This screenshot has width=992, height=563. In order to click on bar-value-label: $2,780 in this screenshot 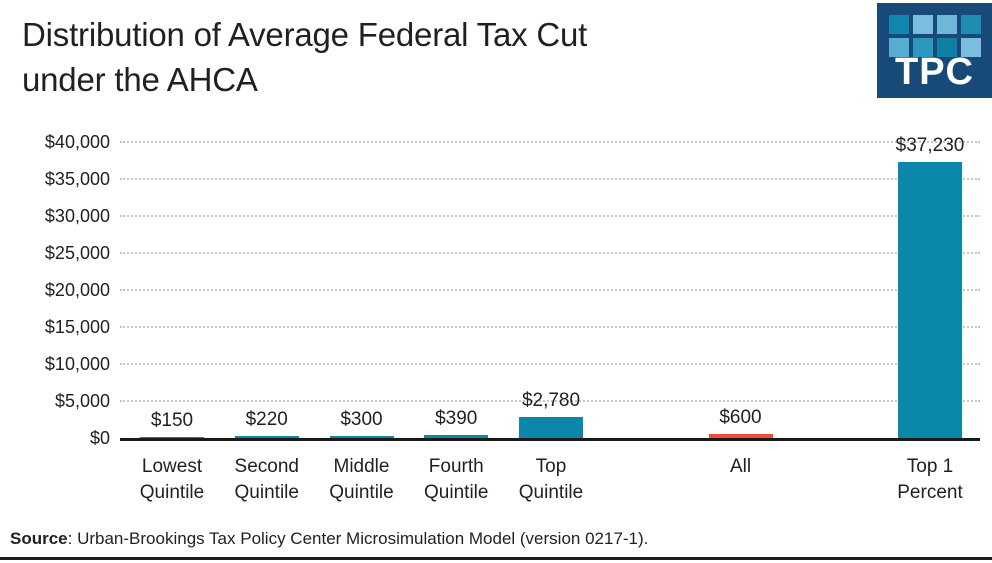, I will do `click(551, 401)`.